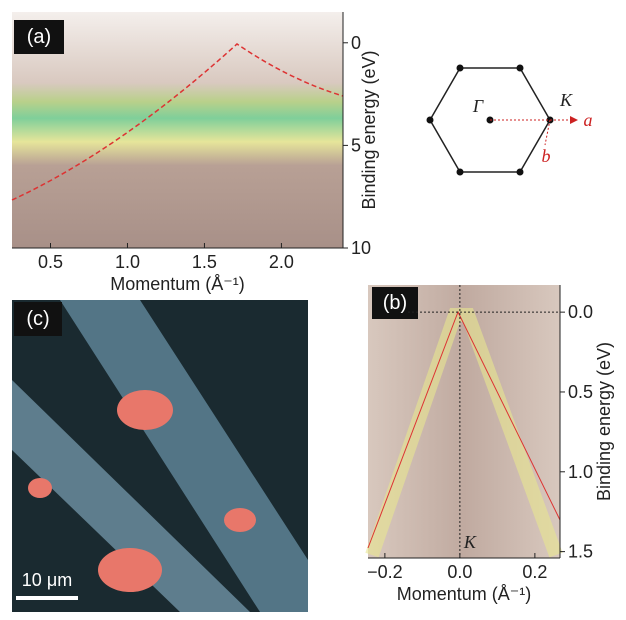 The width and height of the screenshot is (626, 620). I want to click on gamma-label: Γ, so click(478, 106).